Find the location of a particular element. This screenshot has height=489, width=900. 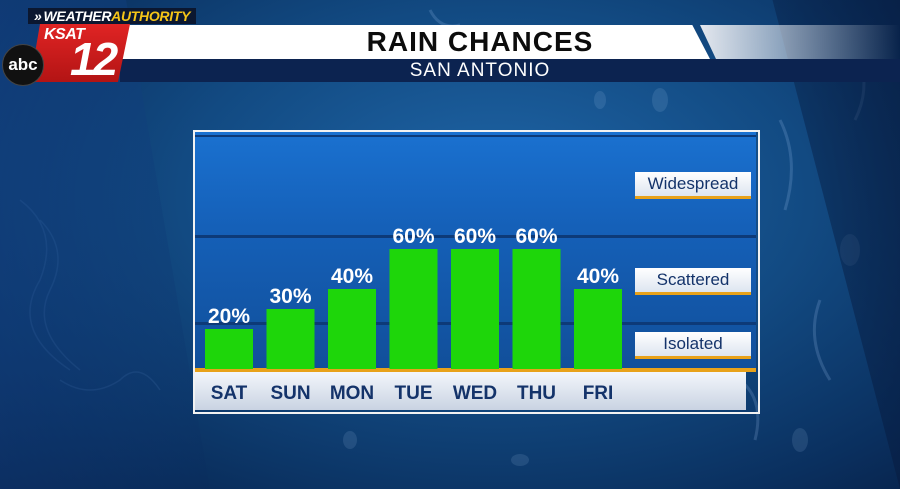

bar-mon is located at coordinates (352, 329).